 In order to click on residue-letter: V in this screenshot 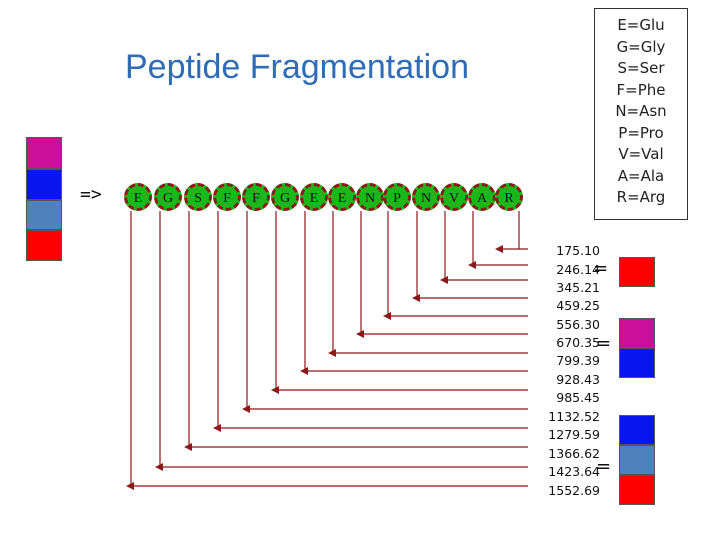, I will do `click(454, 198)`.